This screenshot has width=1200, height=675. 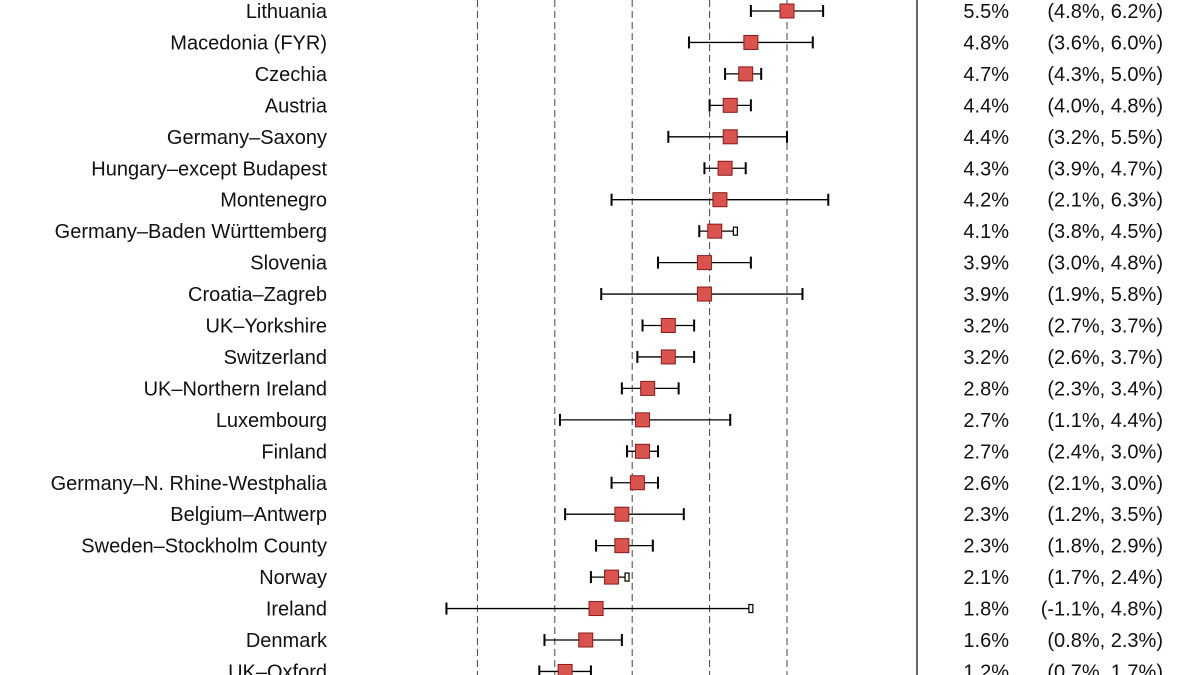 What do you see at coordinates (986, 12) in the screenshot?
I see `estimate-text: 5.5%` at bounding box center [986, 12].